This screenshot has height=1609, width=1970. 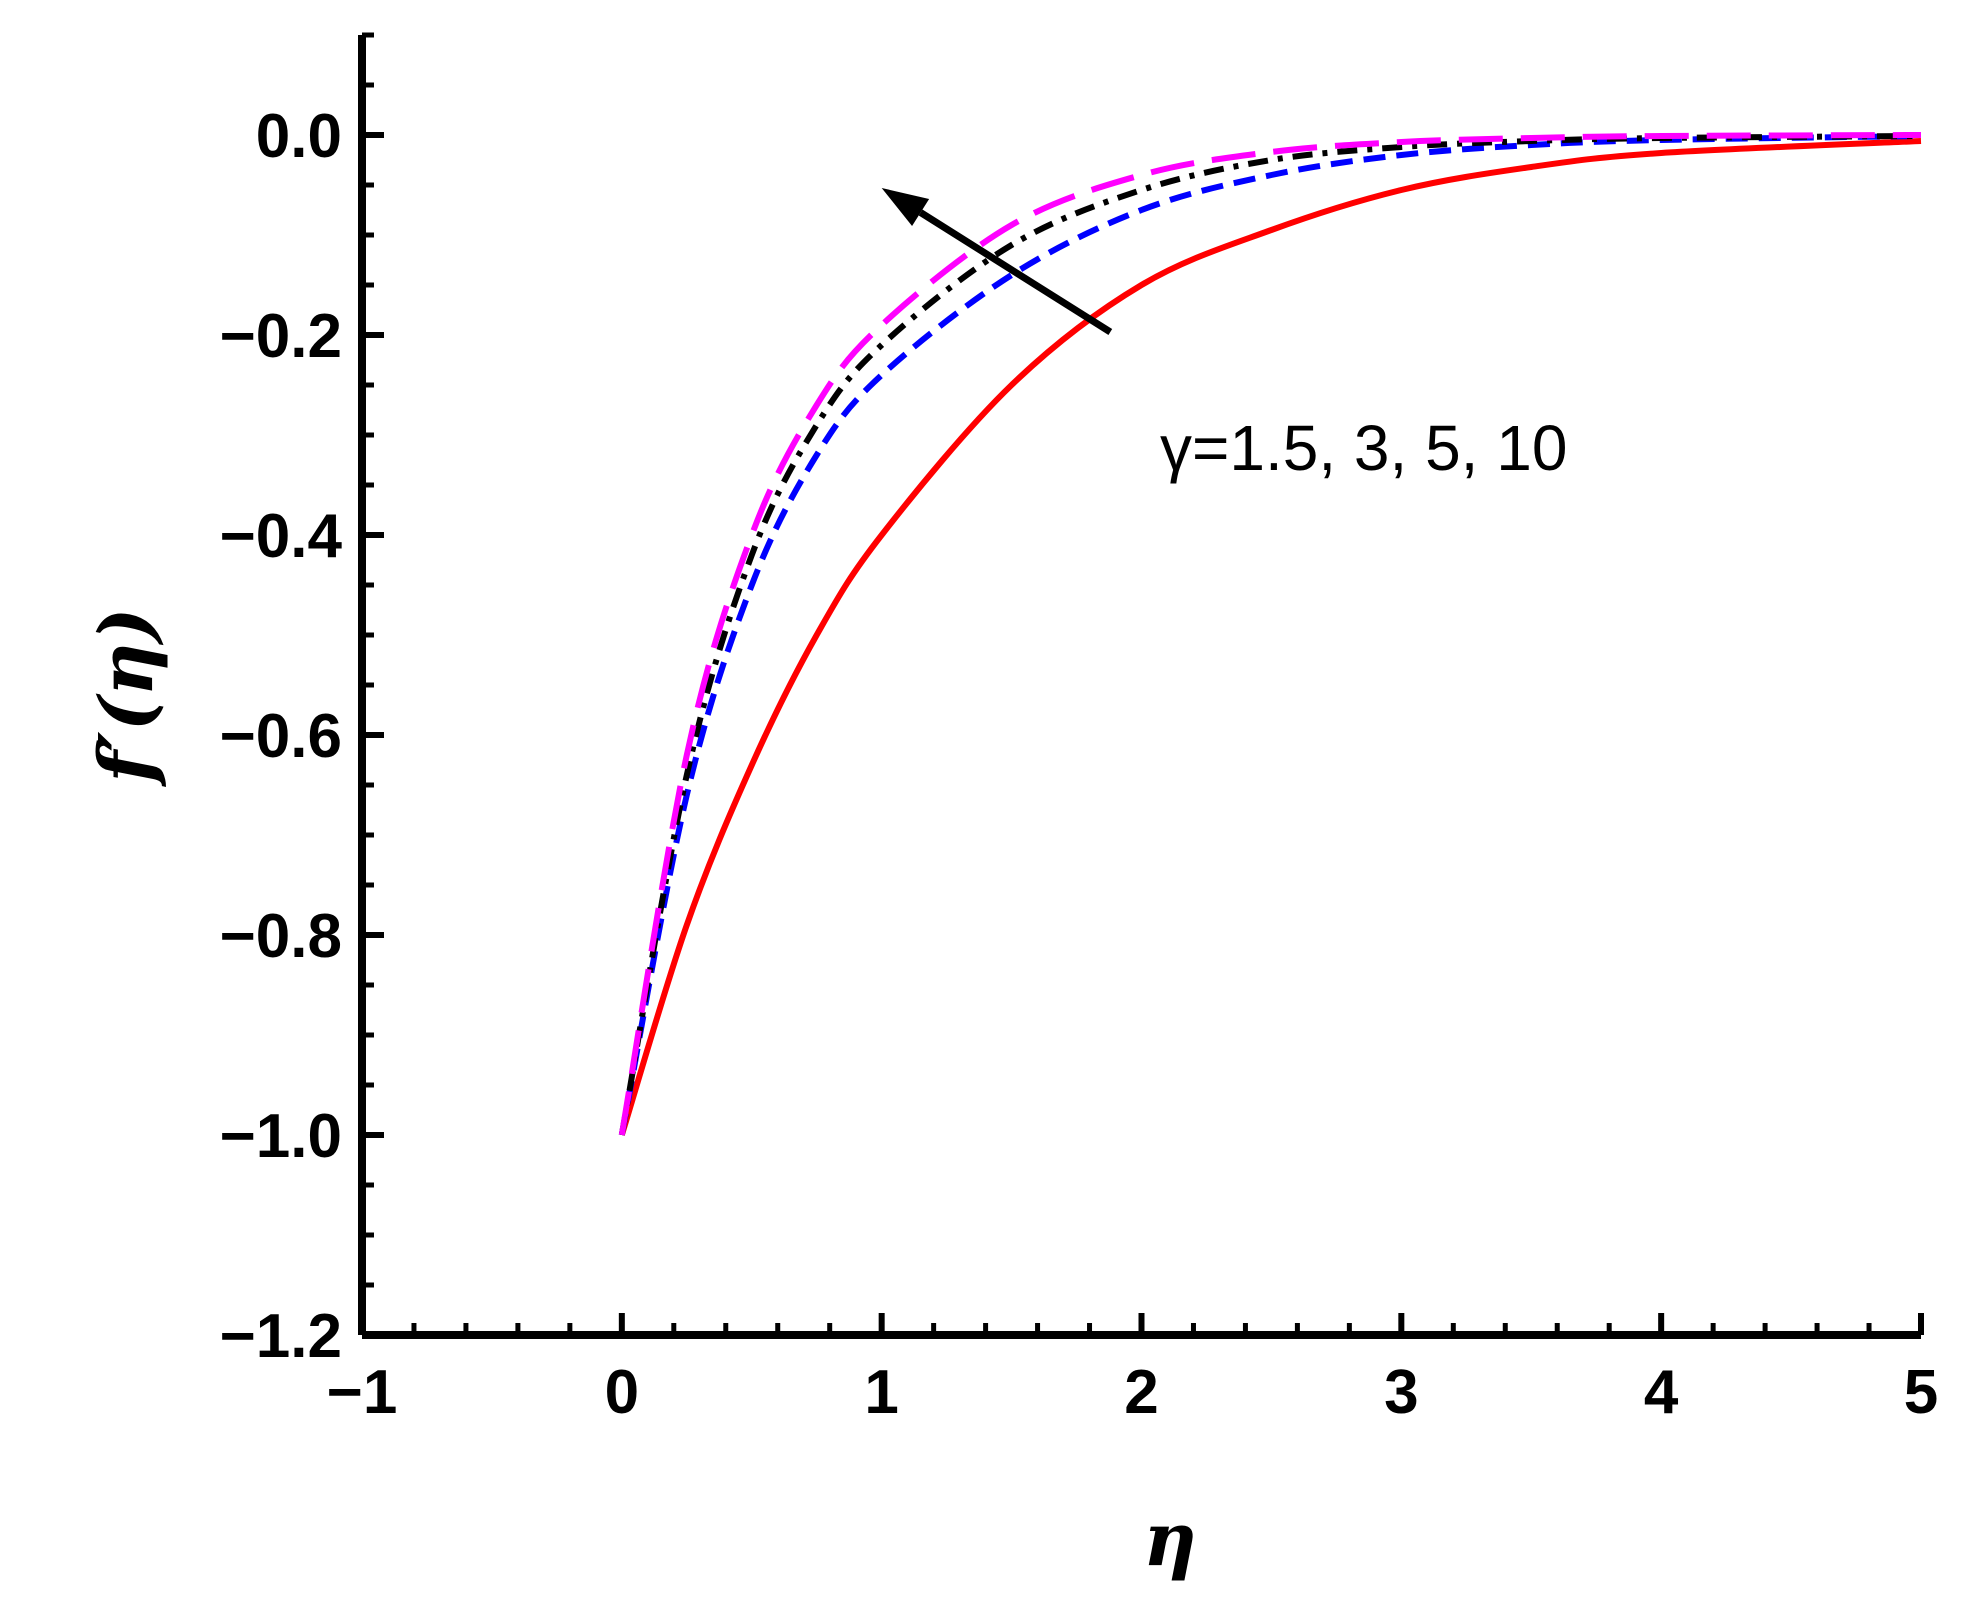 I want to click on annotation-arrow-layer, so click(x=997, y=261).